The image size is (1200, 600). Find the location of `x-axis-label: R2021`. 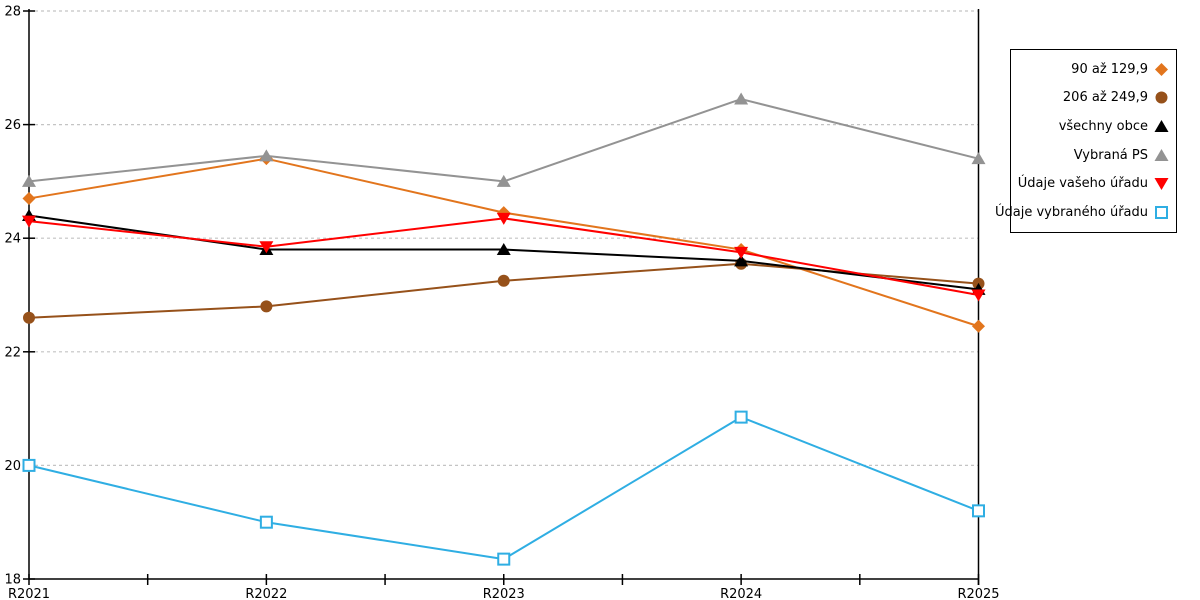

x-axis-label: R2021 is located at coordinates (29, 593).